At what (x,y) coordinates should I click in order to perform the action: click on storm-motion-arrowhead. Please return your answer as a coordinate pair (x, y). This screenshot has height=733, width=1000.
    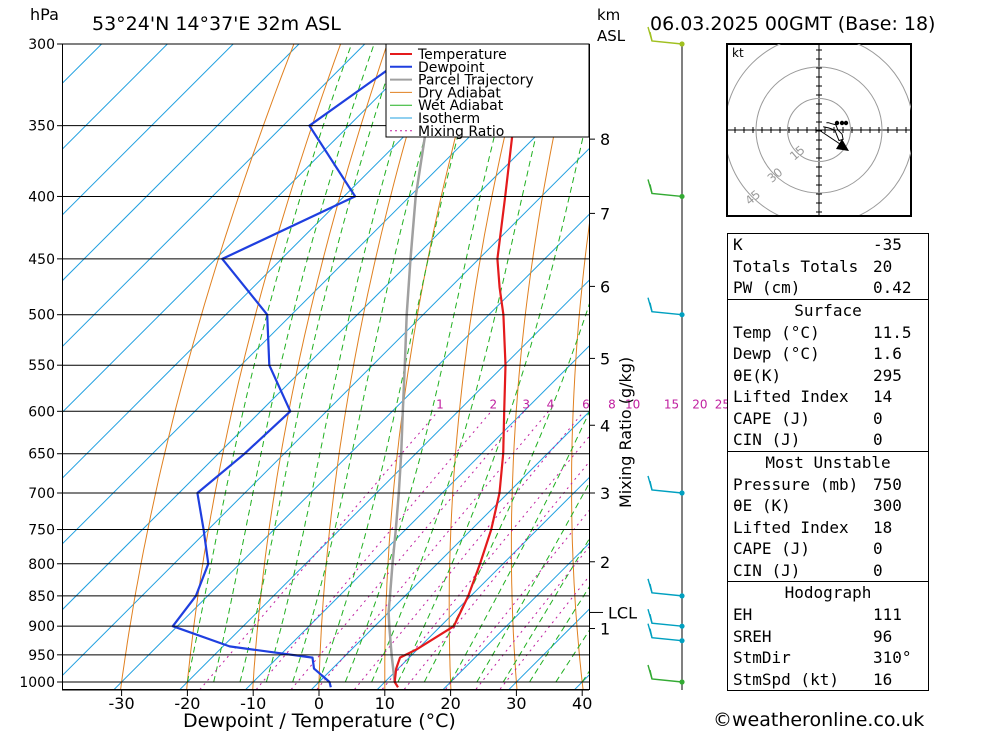
    Looking at the image, I should click on (842, 145).